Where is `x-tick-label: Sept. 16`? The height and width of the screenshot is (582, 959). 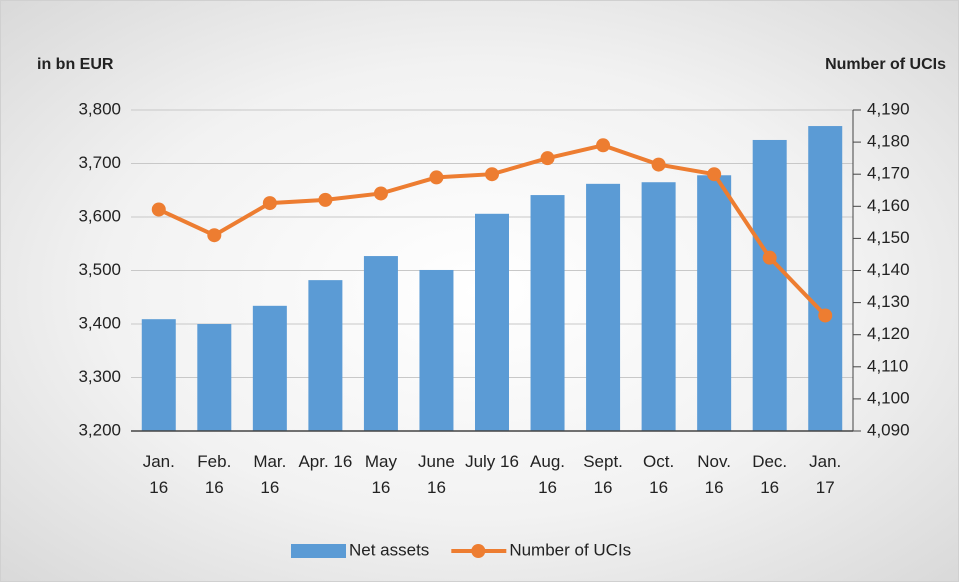 x-tick-label: Sept. 16 is located at coordinates (603, 474).